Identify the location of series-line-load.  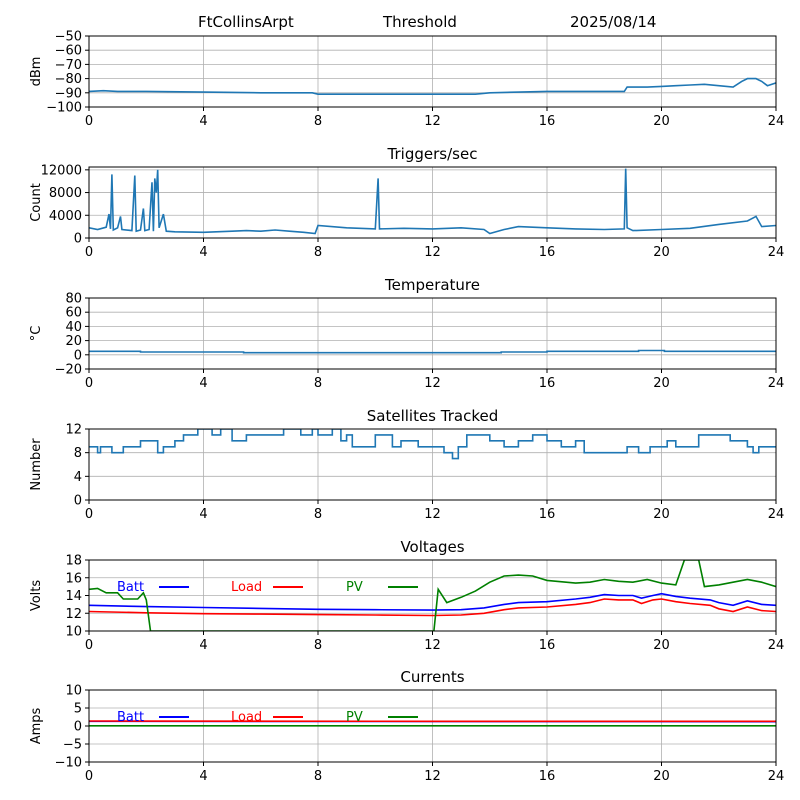
(432, 607).